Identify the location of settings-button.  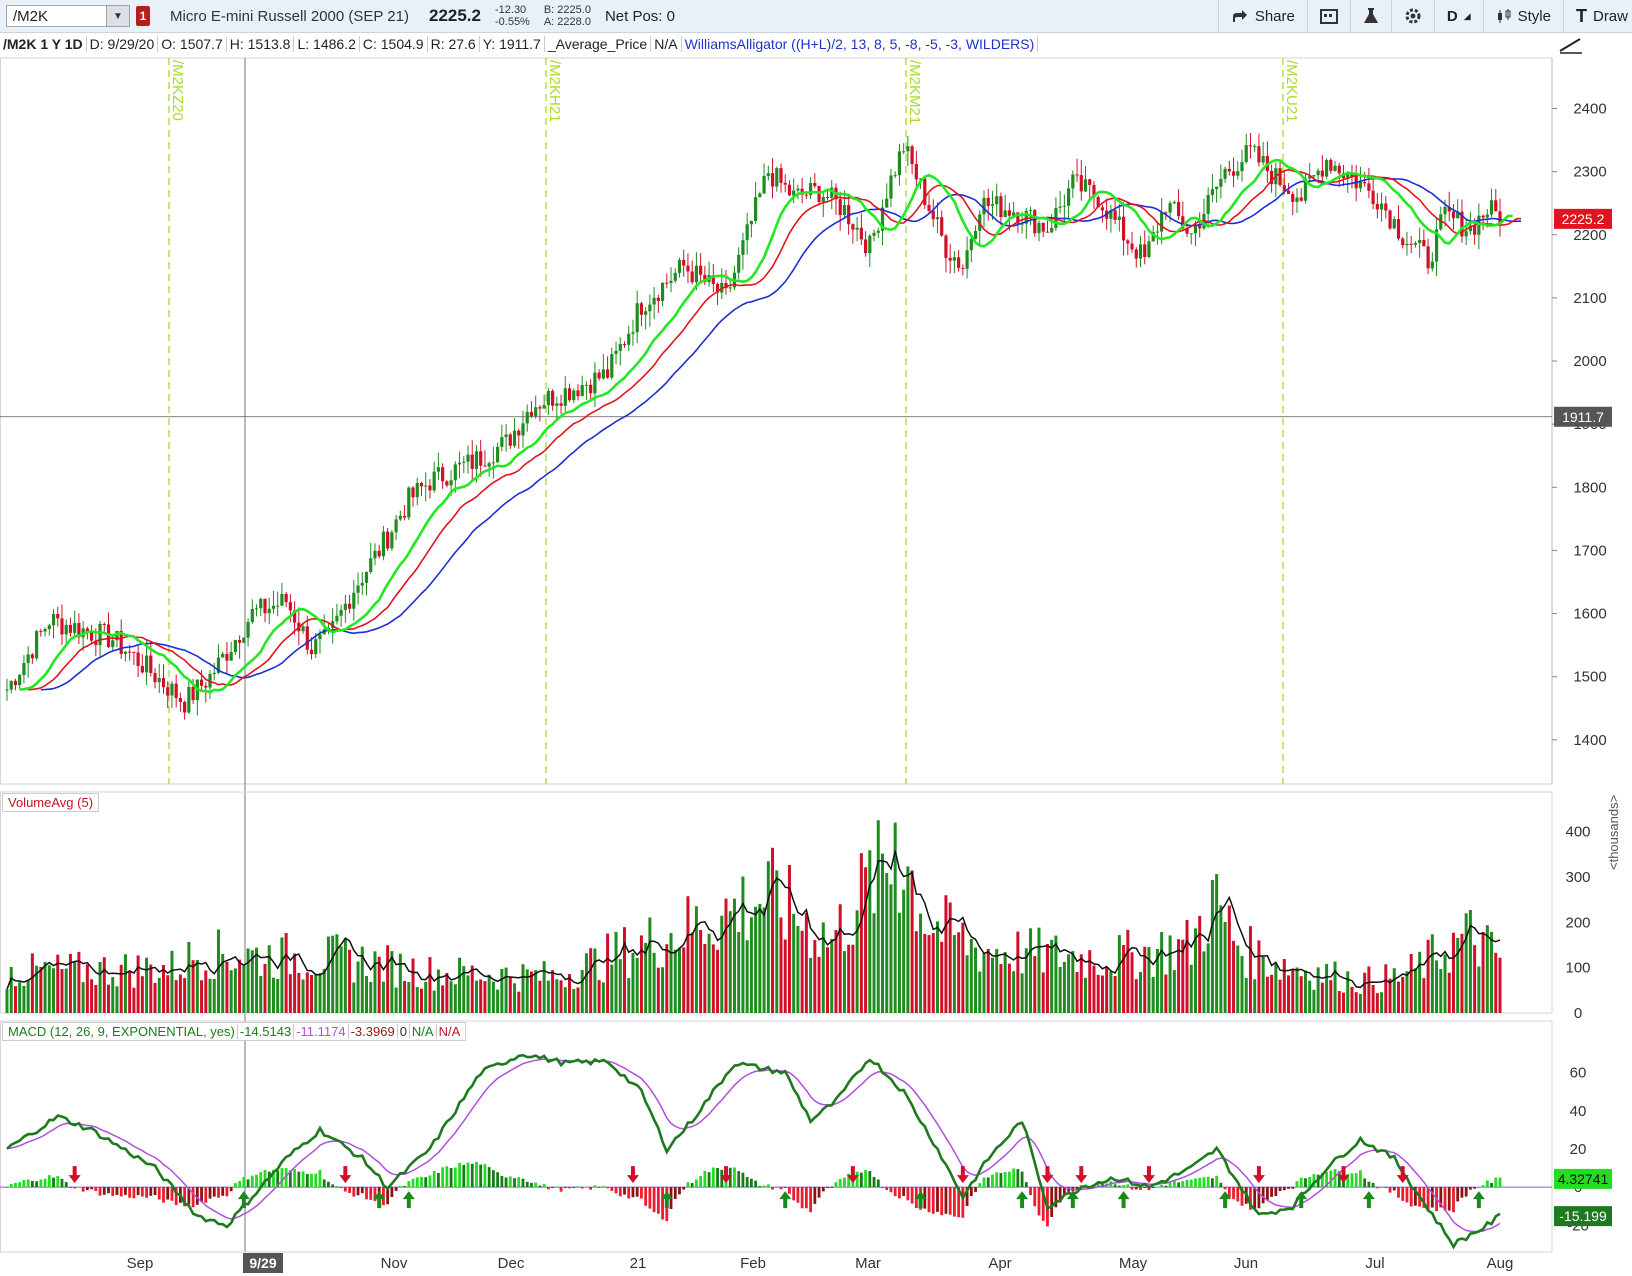
(1412, 16).